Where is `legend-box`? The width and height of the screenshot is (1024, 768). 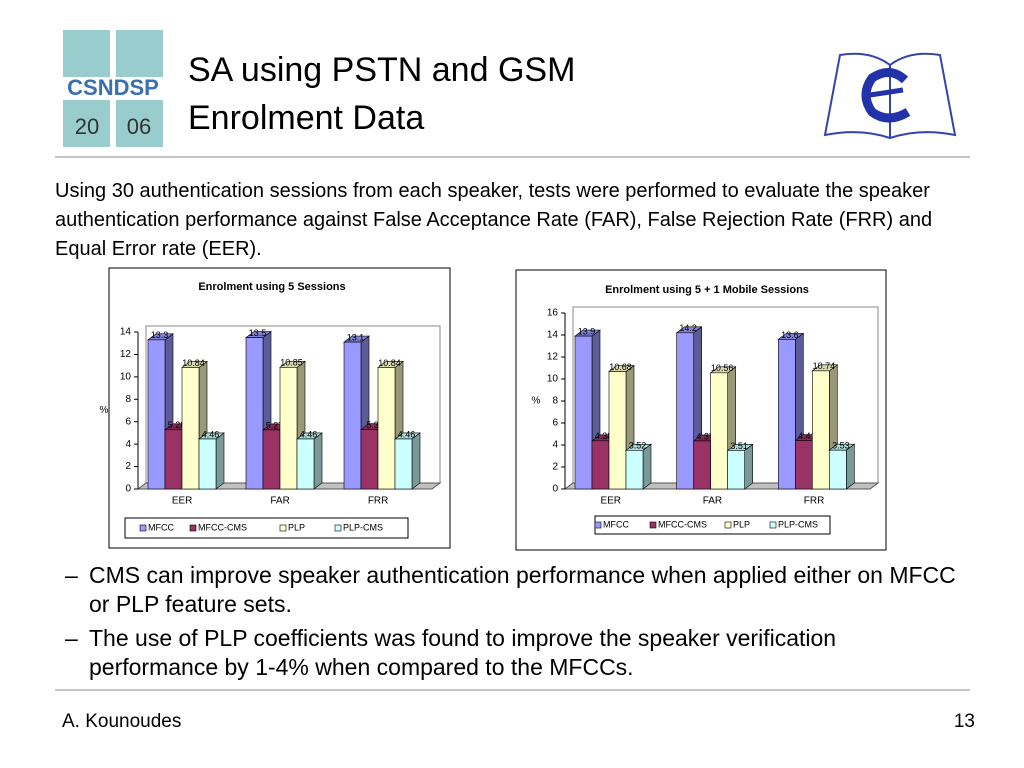 legend-box is located at coordinates (266, 528).